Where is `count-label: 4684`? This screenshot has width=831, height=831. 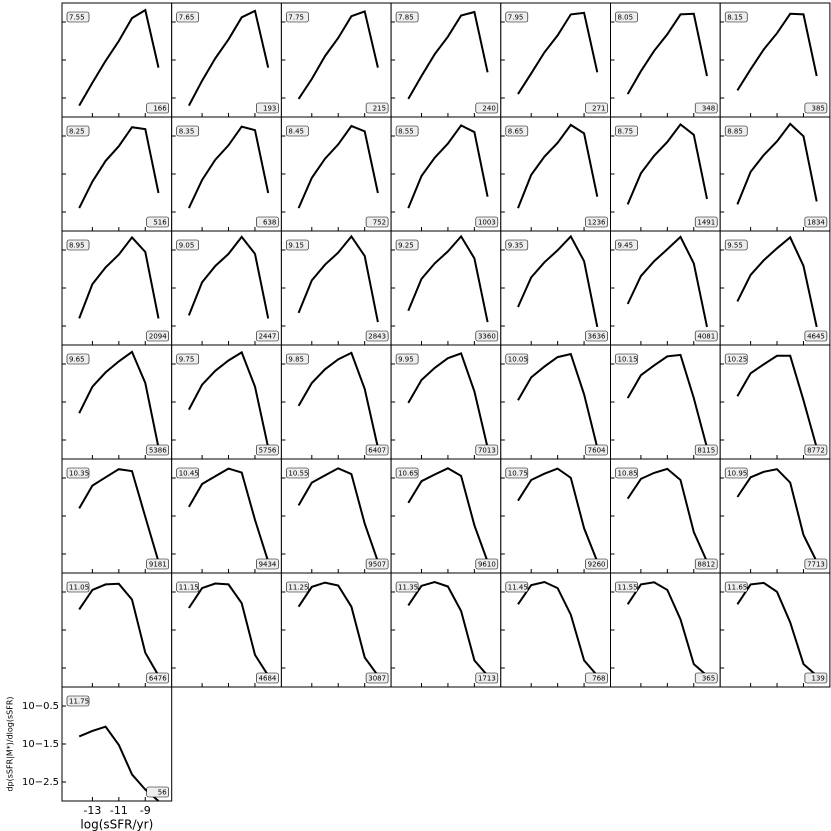 count-label: 4684 is located at coordinates (268, 679).